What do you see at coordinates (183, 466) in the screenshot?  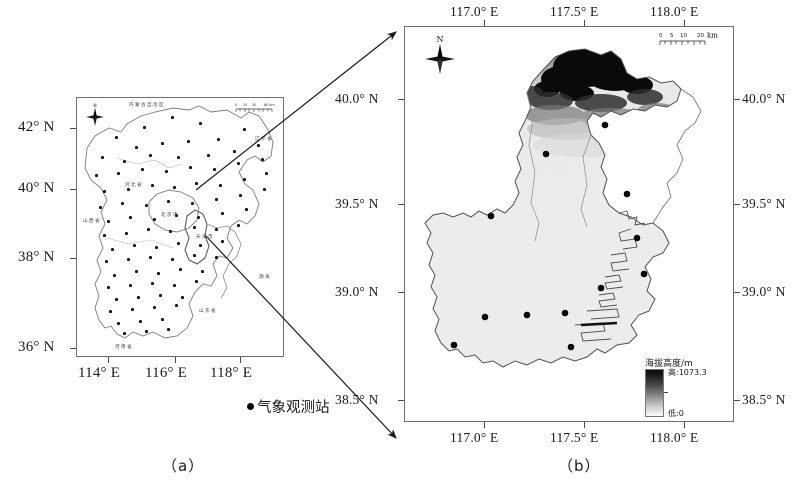 I see `panel-a-caption: （a）` at bounding box center [183, 466].